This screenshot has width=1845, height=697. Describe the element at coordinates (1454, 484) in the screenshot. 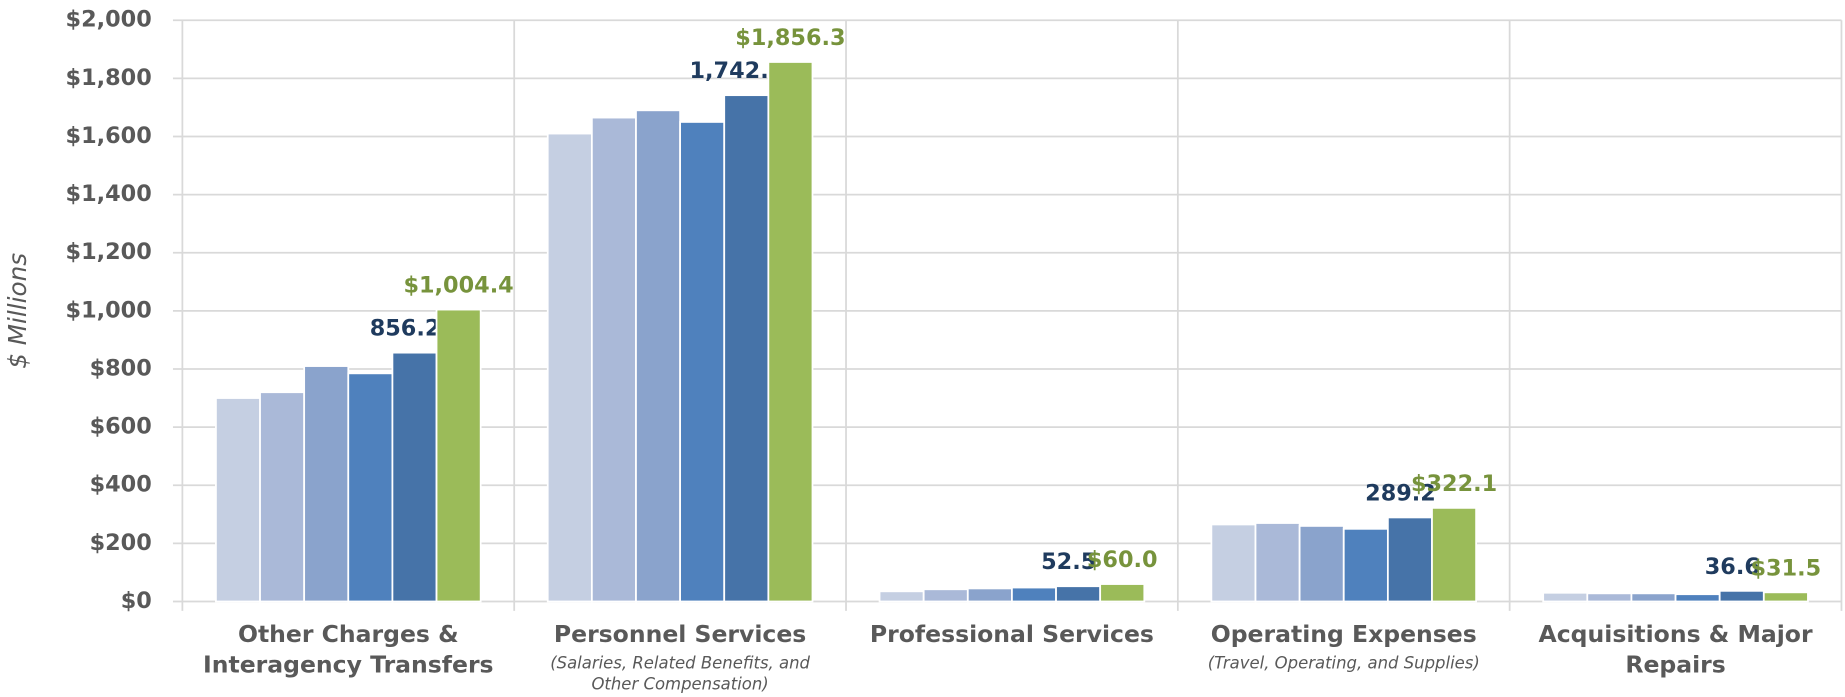

I see `data-label: $322.1` at that location.